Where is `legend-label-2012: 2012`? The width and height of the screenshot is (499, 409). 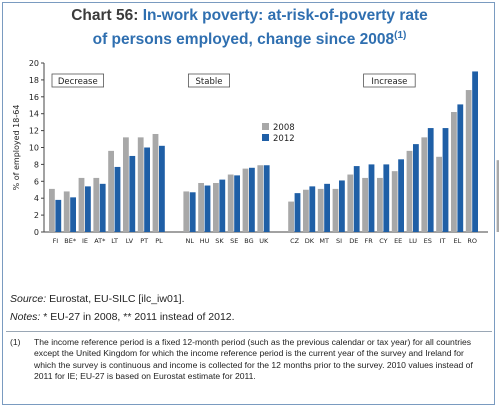 legend-label-2012: 2012 is located at coordinates (284, 139).